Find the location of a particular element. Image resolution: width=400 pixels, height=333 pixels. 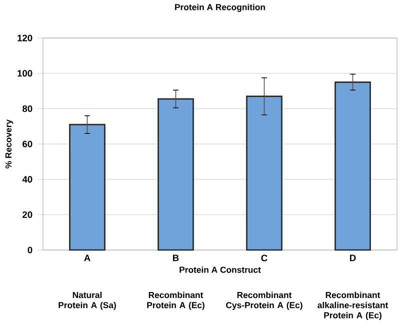

chart-title: Protein A Recognition is located at coordinates (220, 8).